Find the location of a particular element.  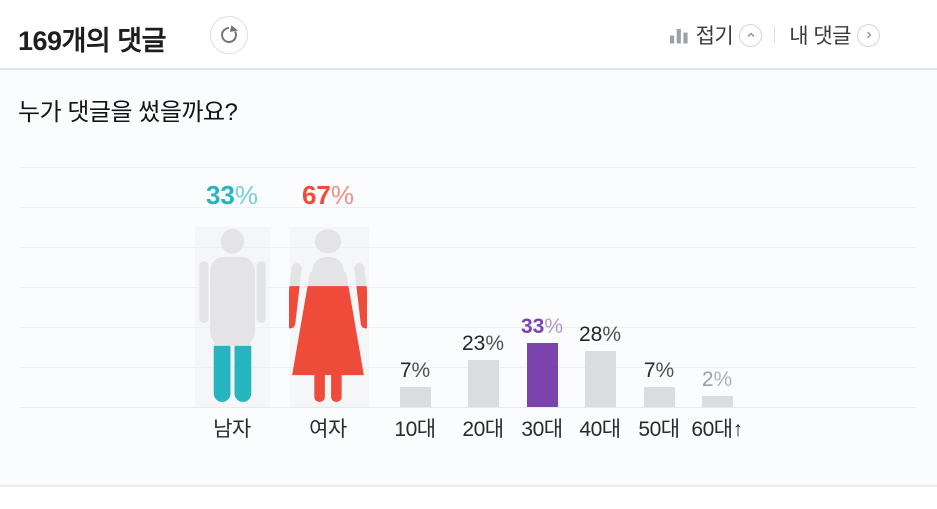

refresh-icon is located at coordinates (229, 35).